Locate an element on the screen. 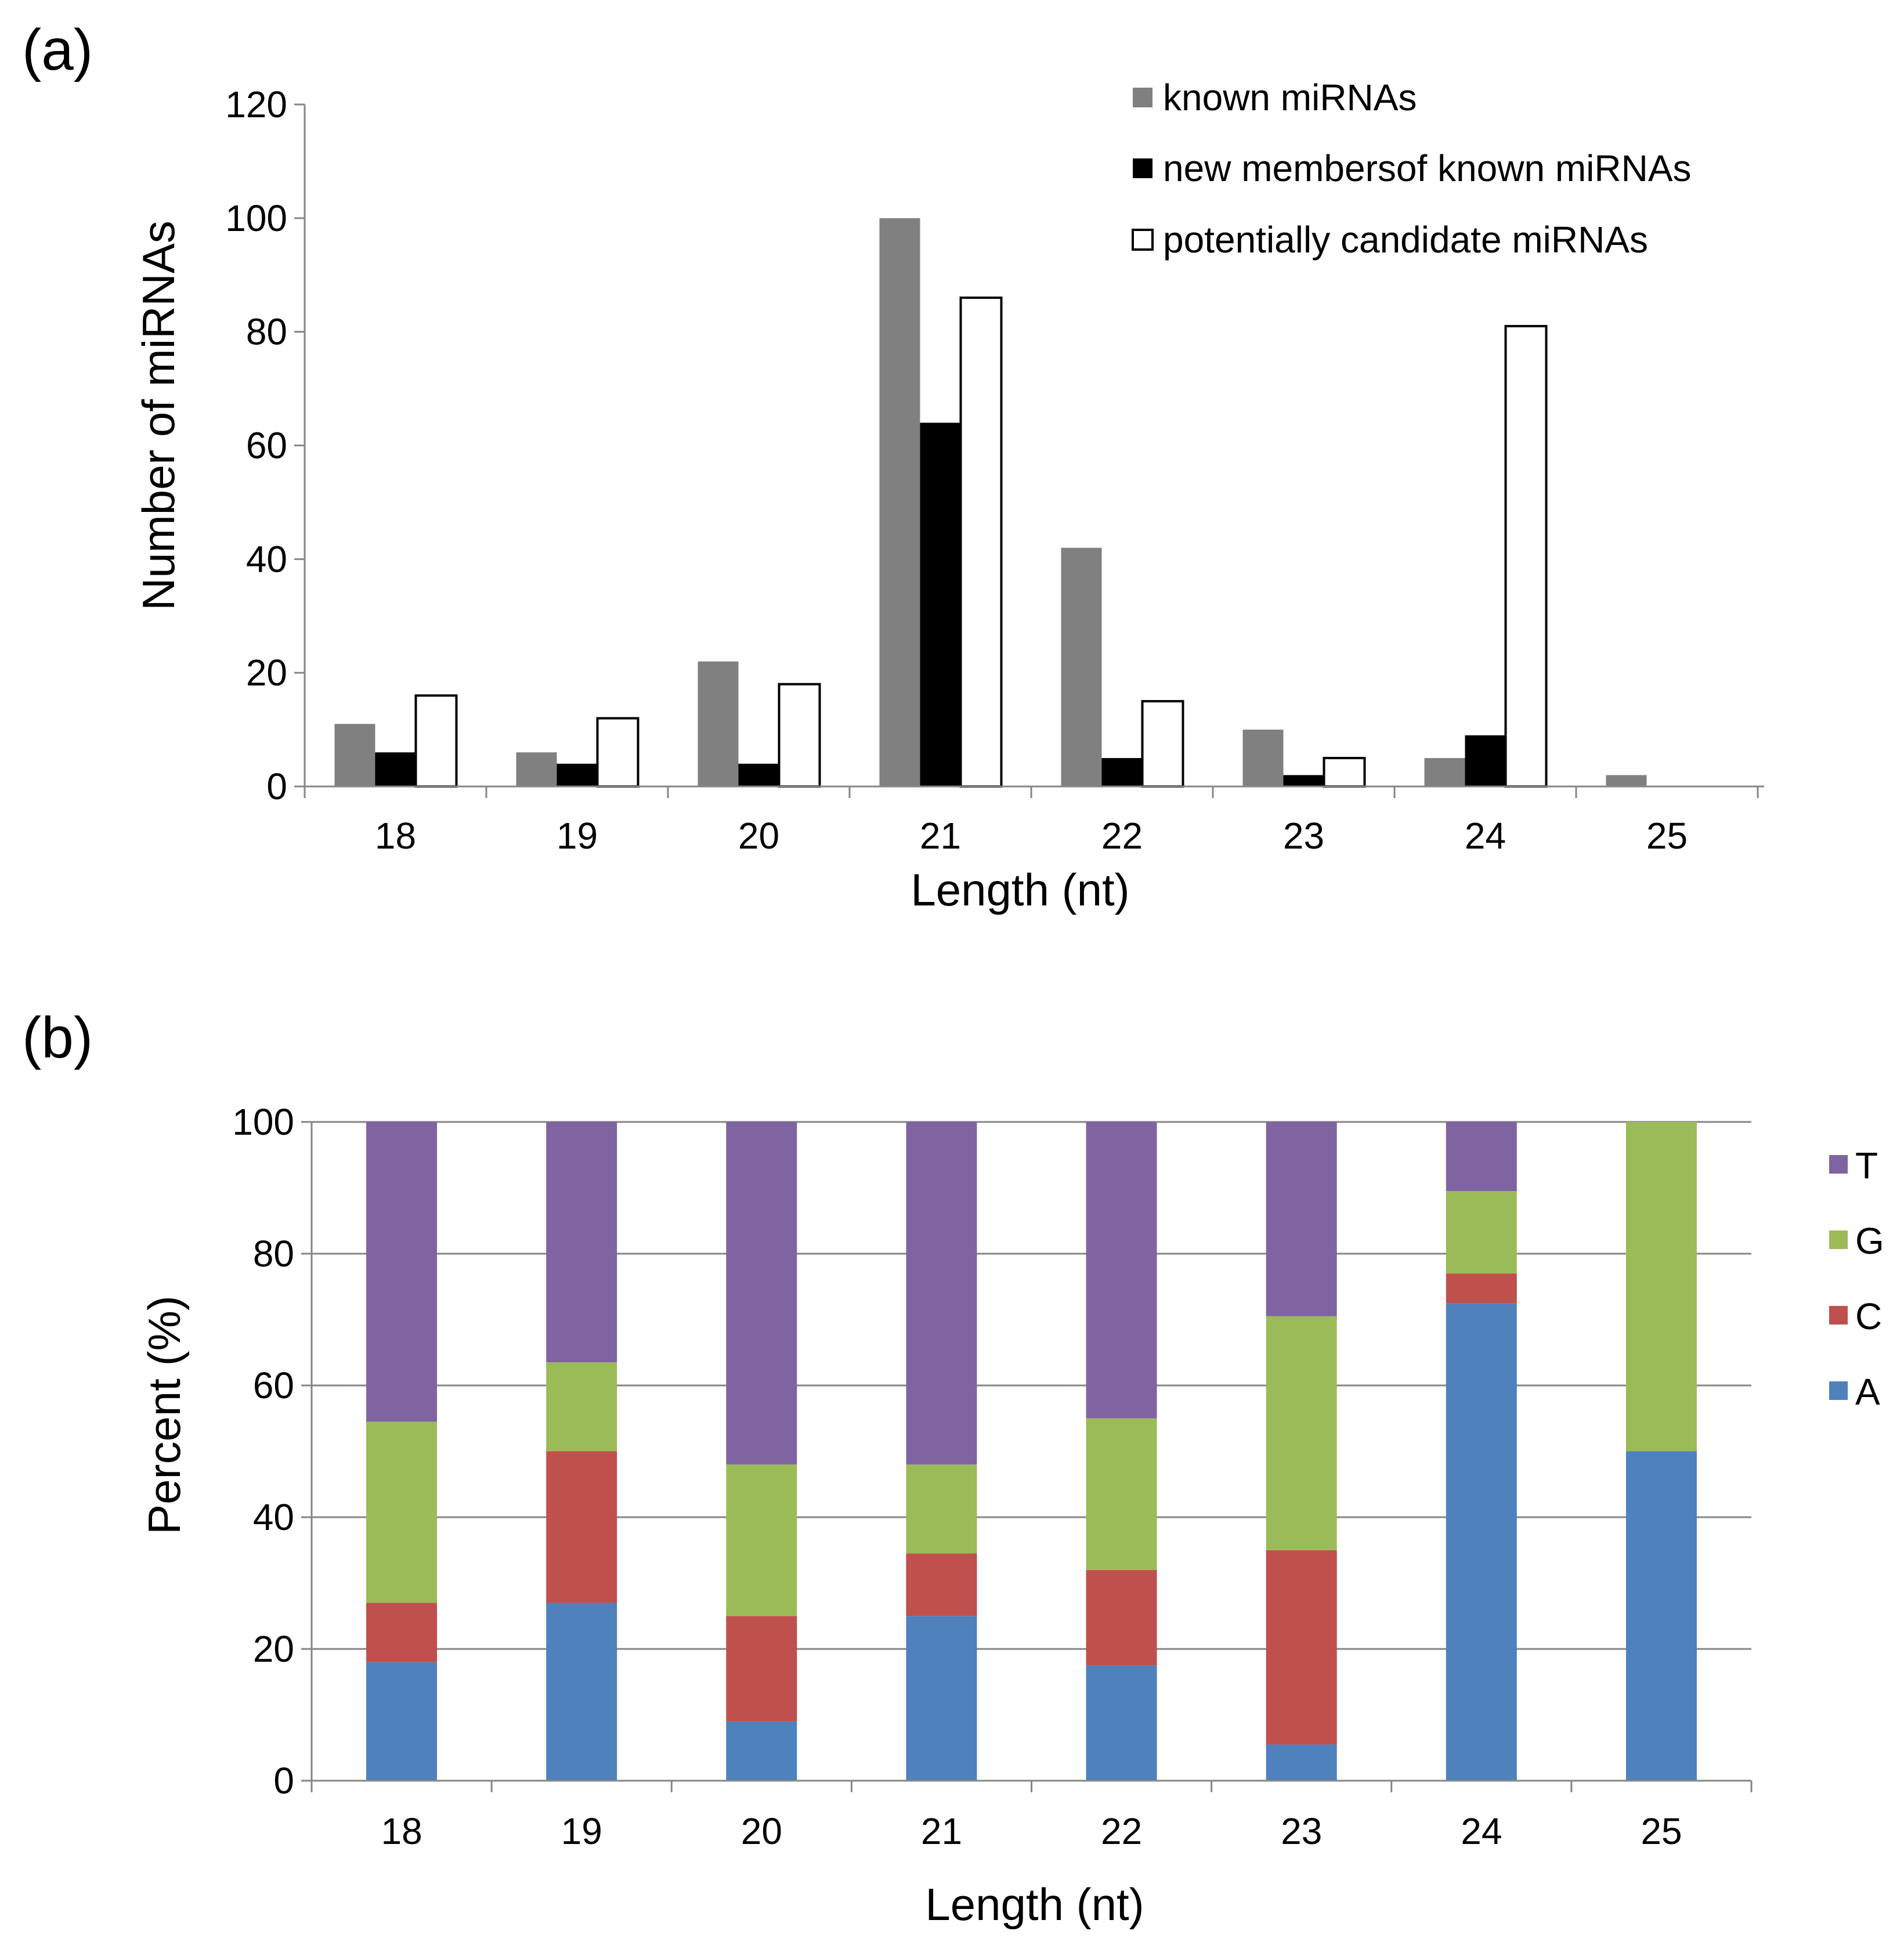 This screenshot has width=1904, height=1938. a-x-tick-label: 22 is located at coordinates (1122, 836).